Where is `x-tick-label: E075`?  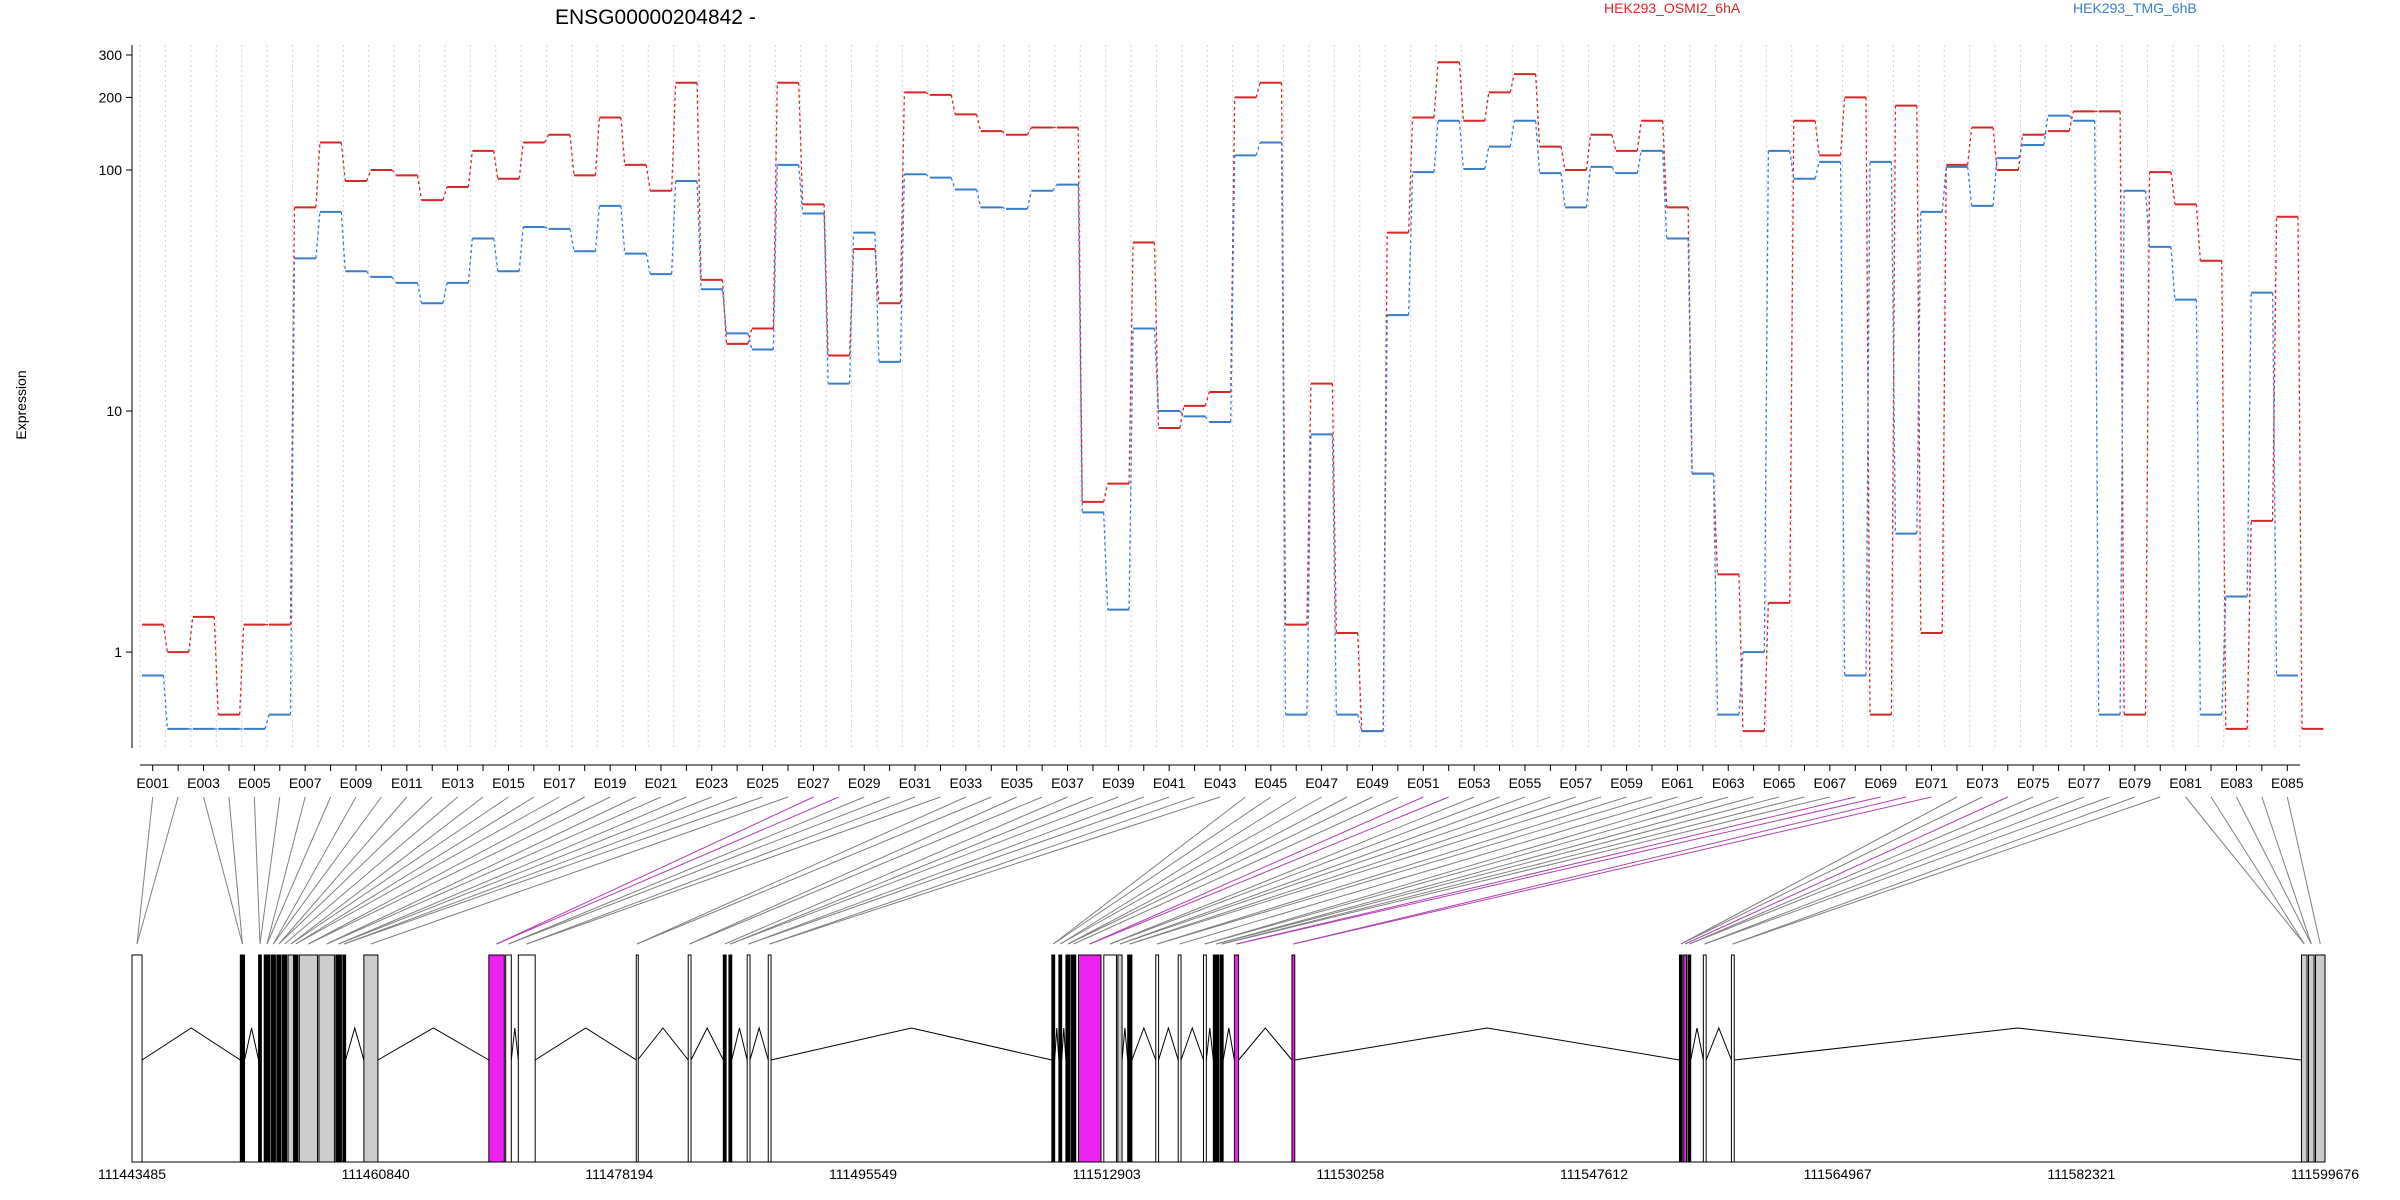
x-tick-label: E075 is located at coordinates (2033, 783).